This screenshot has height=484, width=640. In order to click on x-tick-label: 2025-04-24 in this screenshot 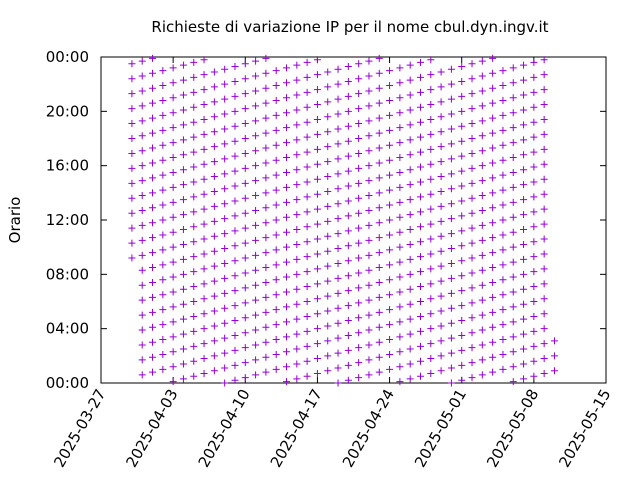, I will do `click(368, 428)`.